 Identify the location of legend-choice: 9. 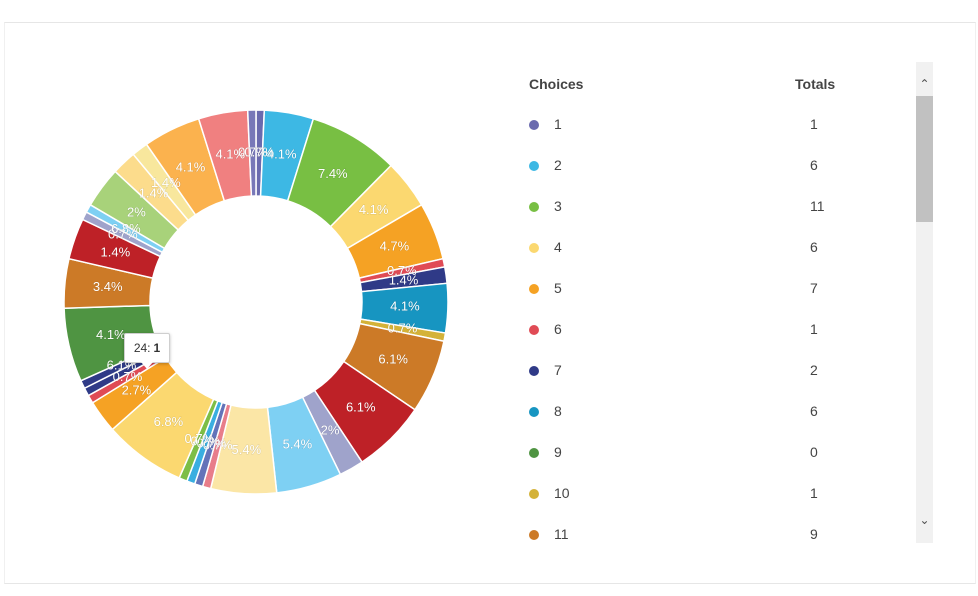
(558, 452).